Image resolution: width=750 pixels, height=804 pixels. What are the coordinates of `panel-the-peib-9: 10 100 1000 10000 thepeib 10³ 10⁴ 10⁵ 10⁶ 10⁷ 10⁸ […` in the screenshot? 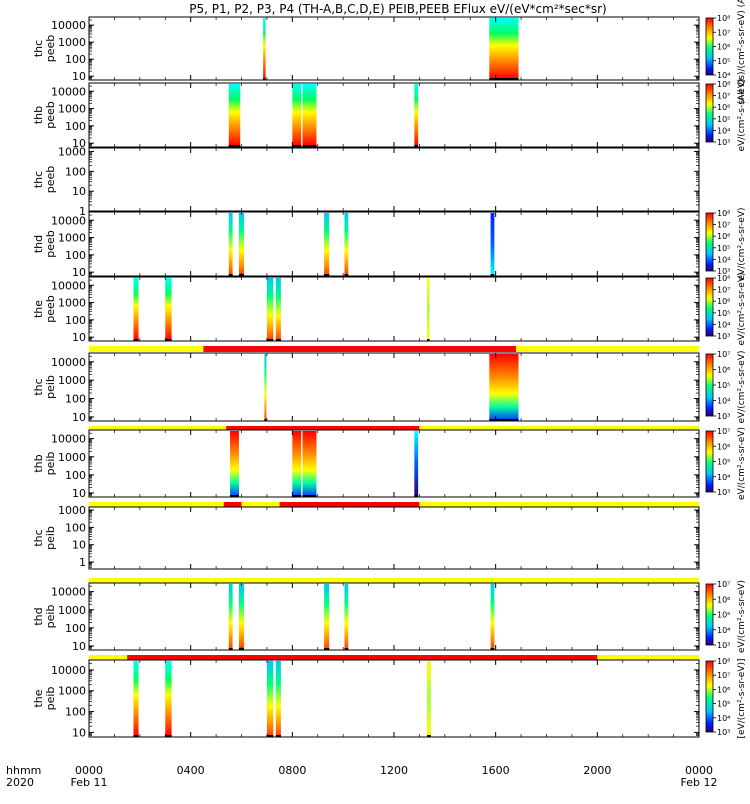 It's located at (389, 697).